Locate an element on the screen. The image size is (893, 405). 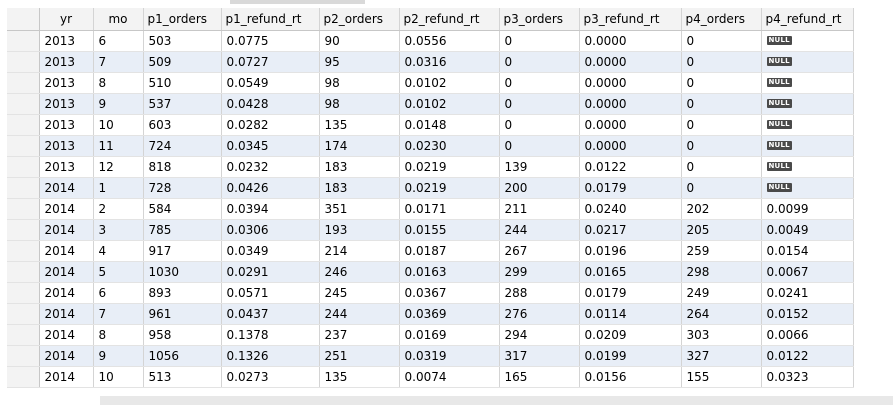
cell-p2-orders: 351 is located at coordinates (359, 209).